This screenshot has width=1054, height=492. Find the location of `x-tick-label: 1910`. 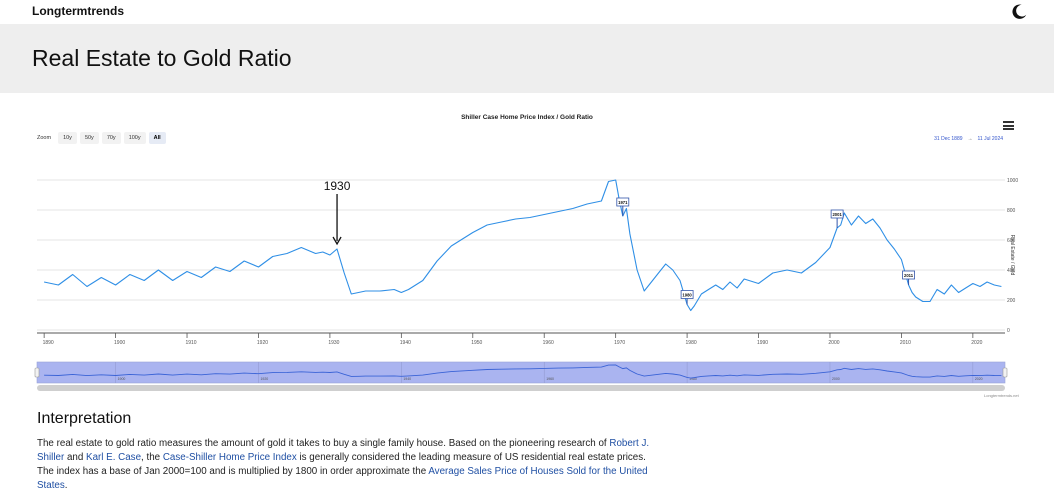

x-tick-label: 1910 is located at coordinates (190, 343).